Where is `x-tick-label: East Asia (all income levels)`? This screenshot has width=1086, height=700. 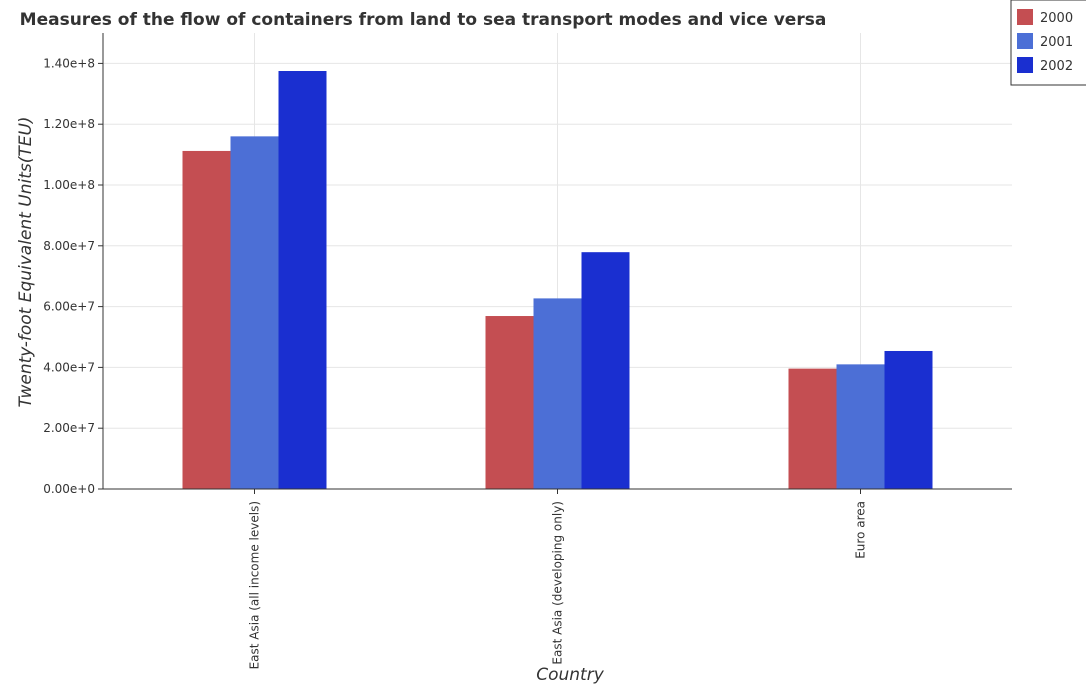 x-tick-label: East Asia (all income levels) is located at coordinates (255, 585).